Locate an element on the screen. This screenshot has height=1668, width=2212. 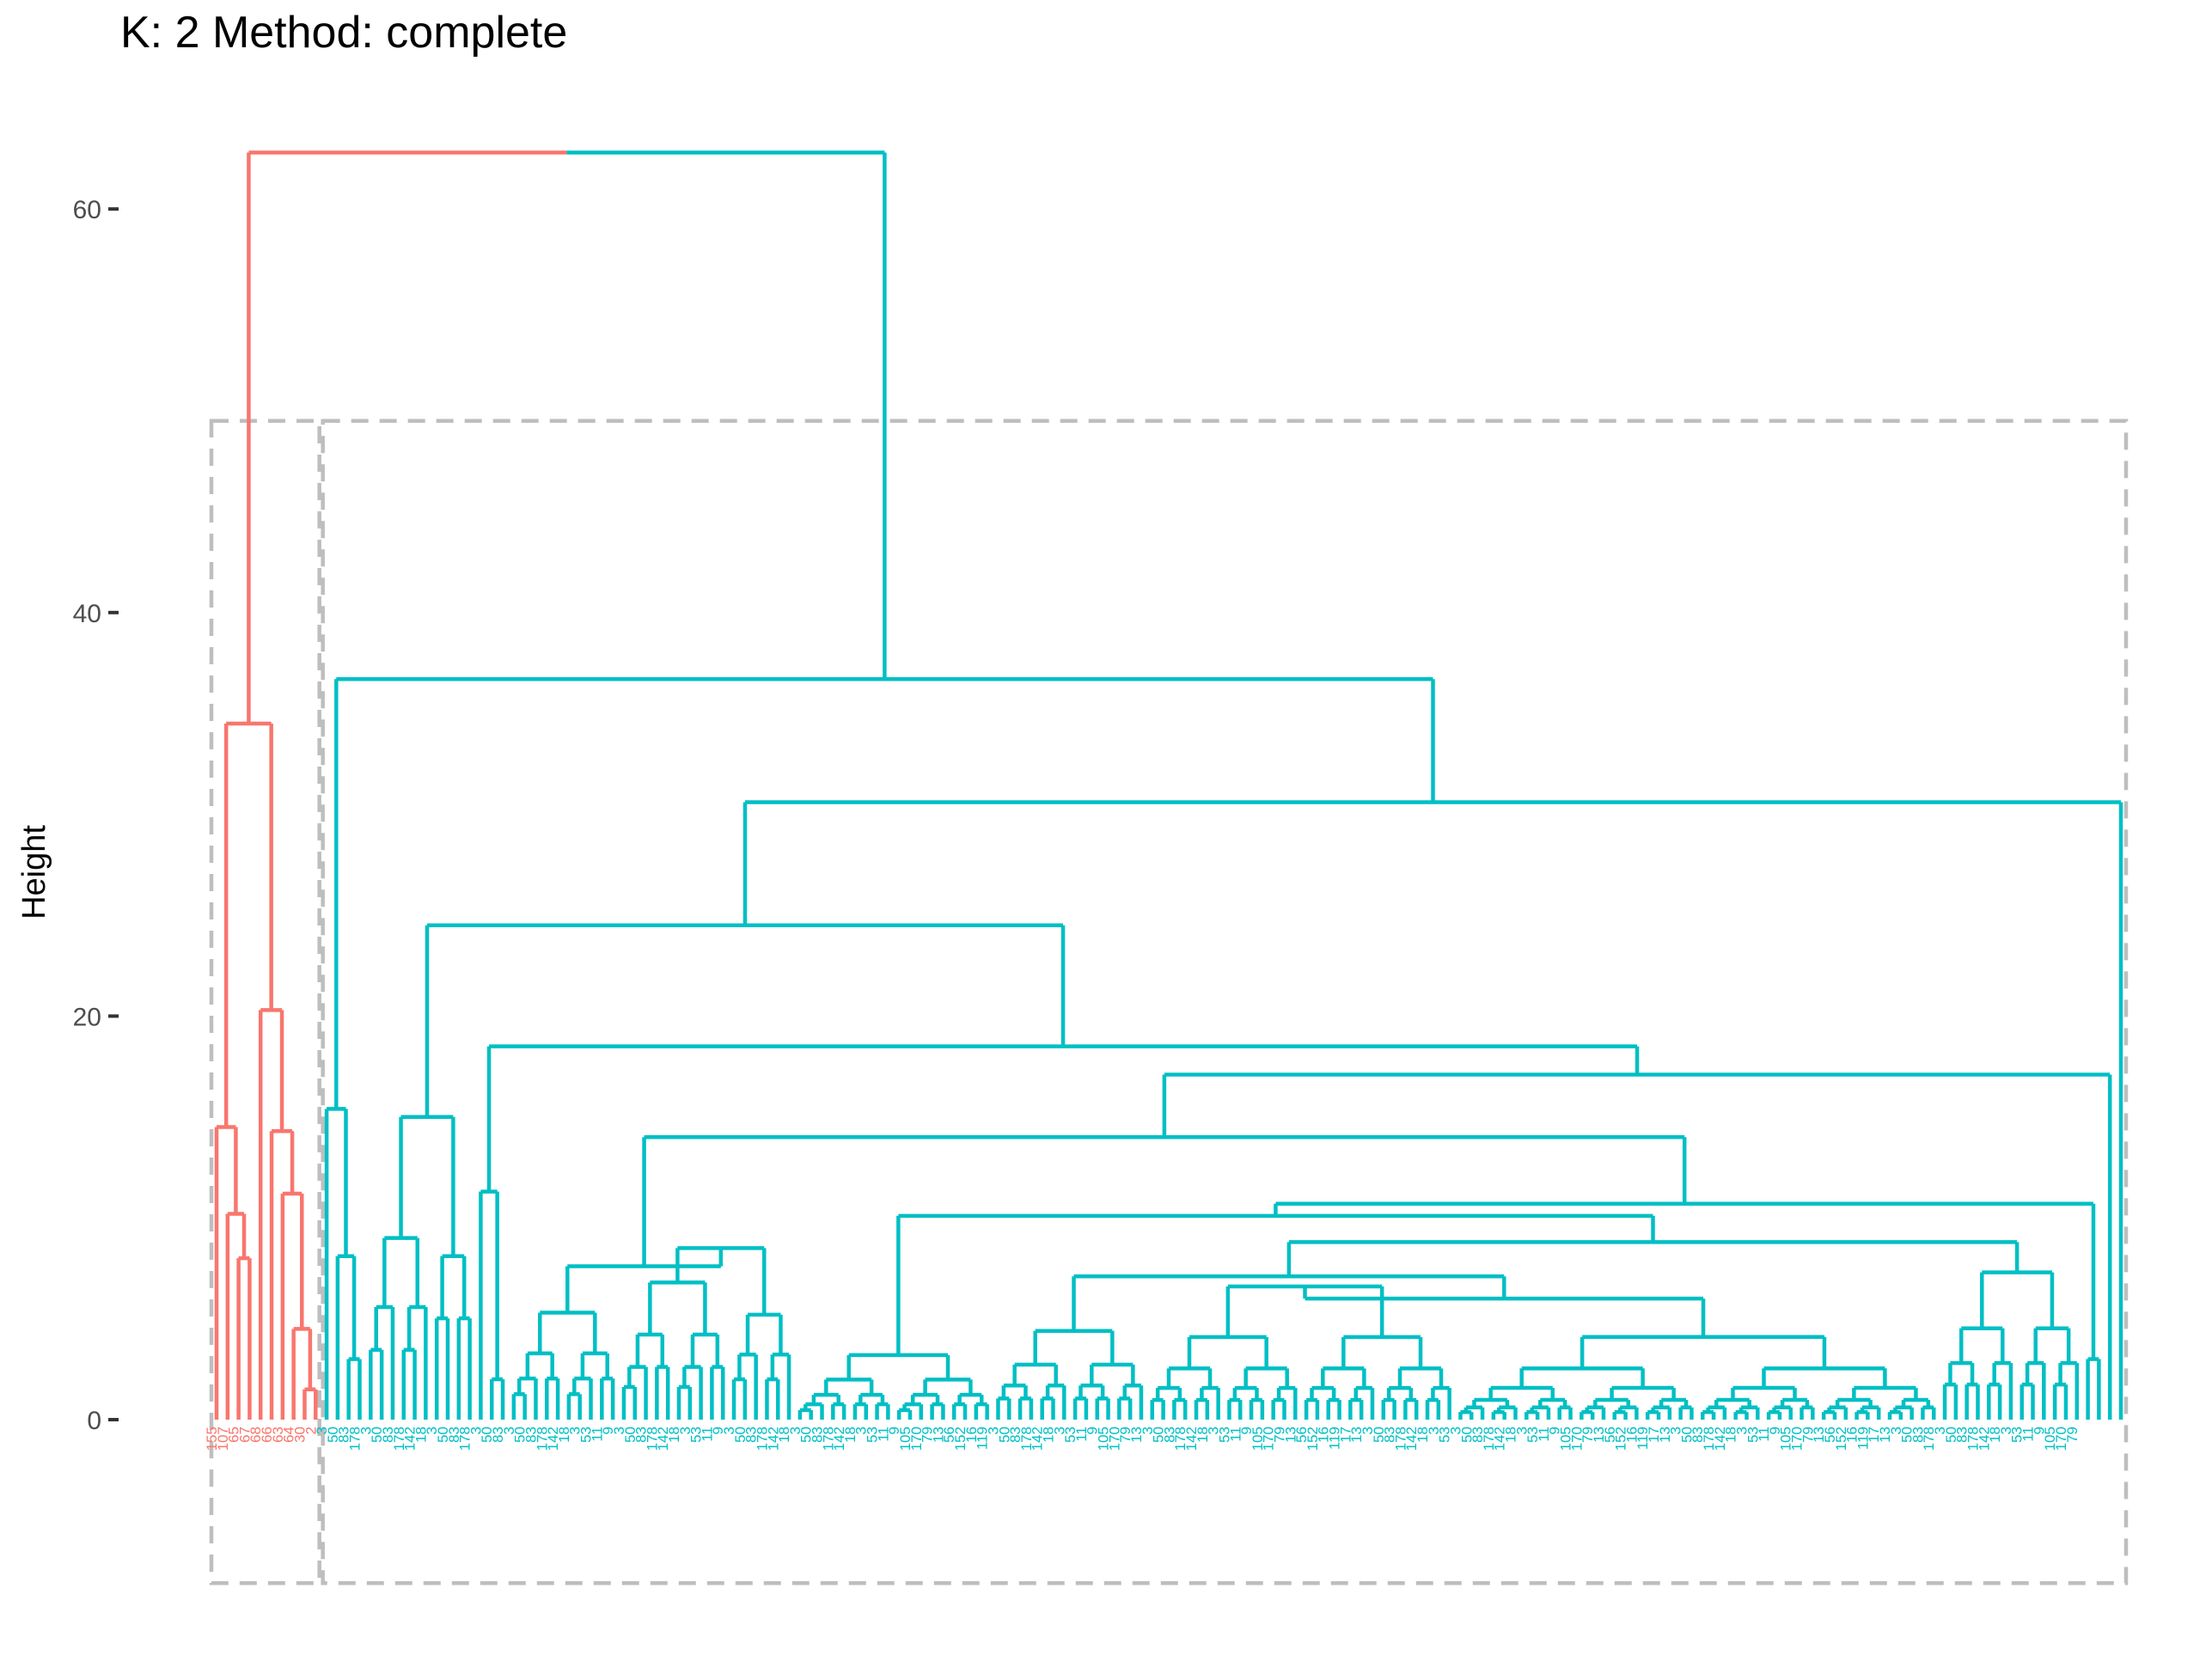
leaf-label: 2 is located at coordinates (310, 1431).